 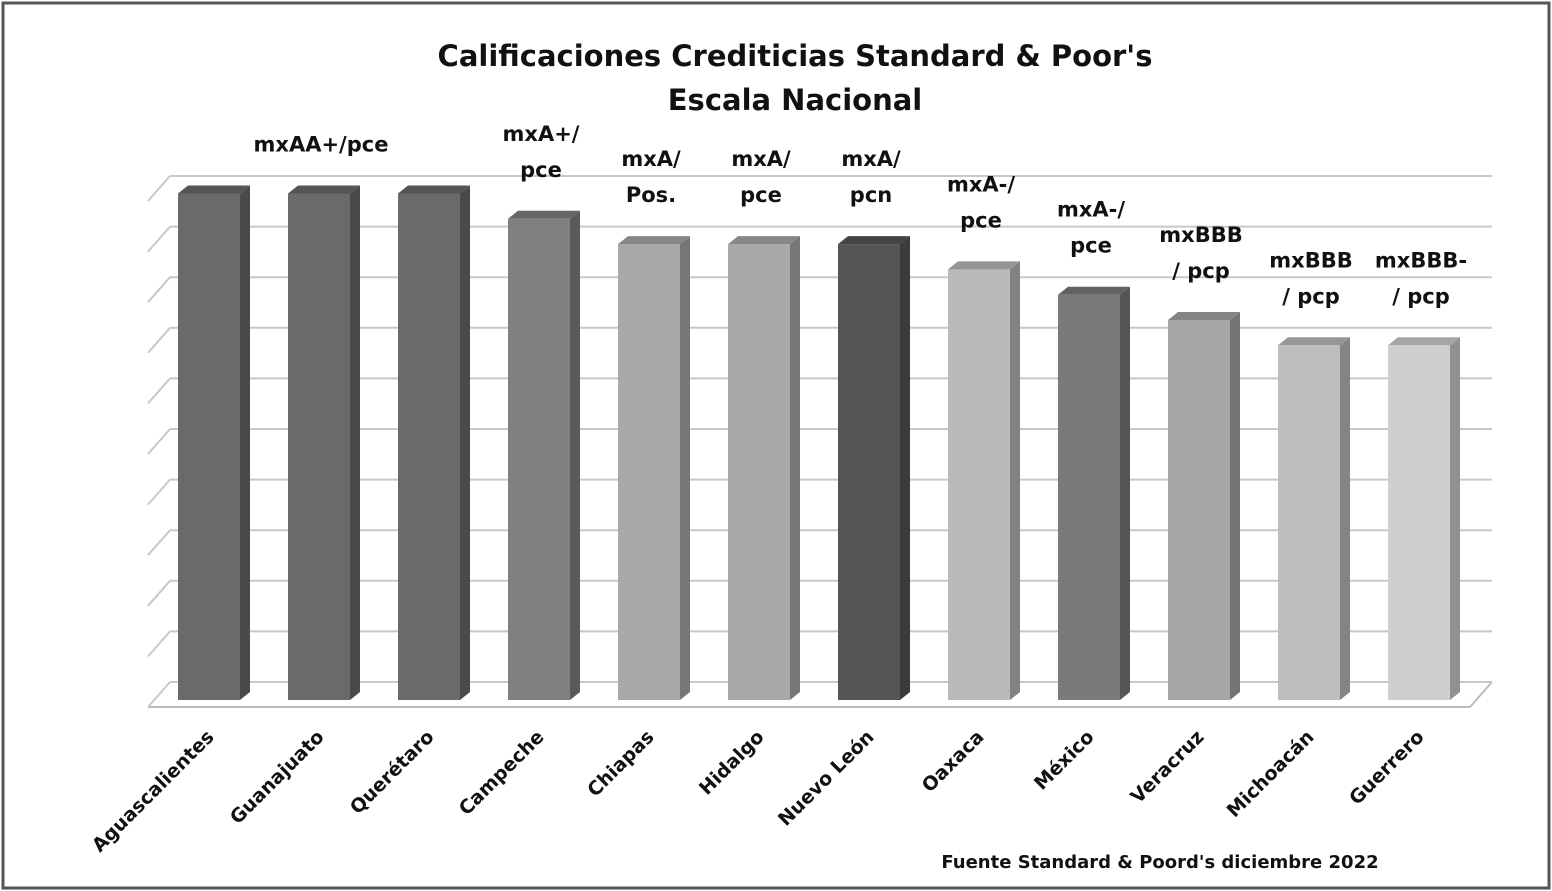 I want to click on chart-subtitle: Escala Nacional, so click(x=795, y=100).